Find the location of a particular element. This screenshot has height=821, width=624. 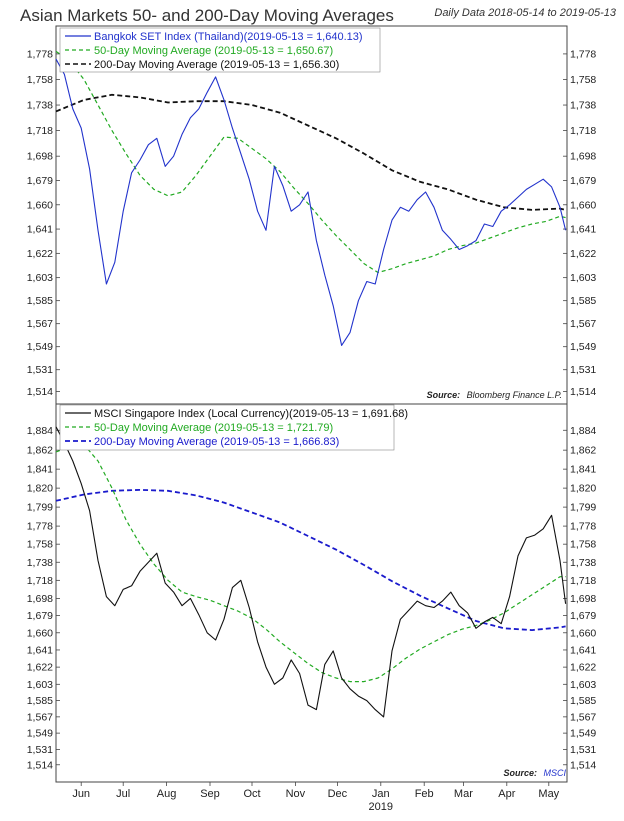

x-tick-label: Apr is located at coordinates (506, 794).